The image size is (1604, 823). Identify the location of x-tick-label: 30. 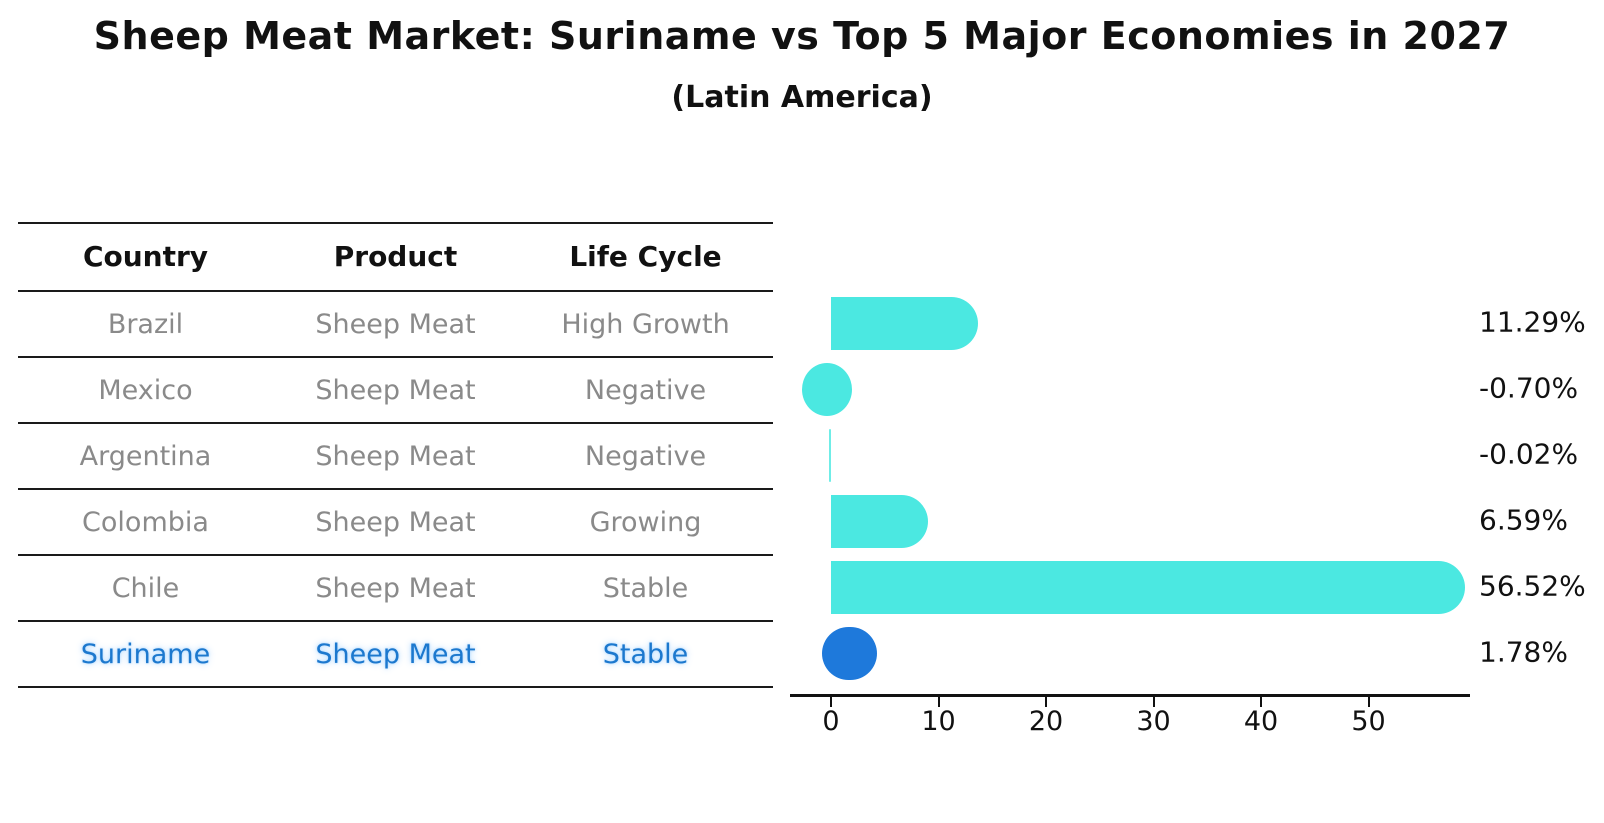
(1153, 721).